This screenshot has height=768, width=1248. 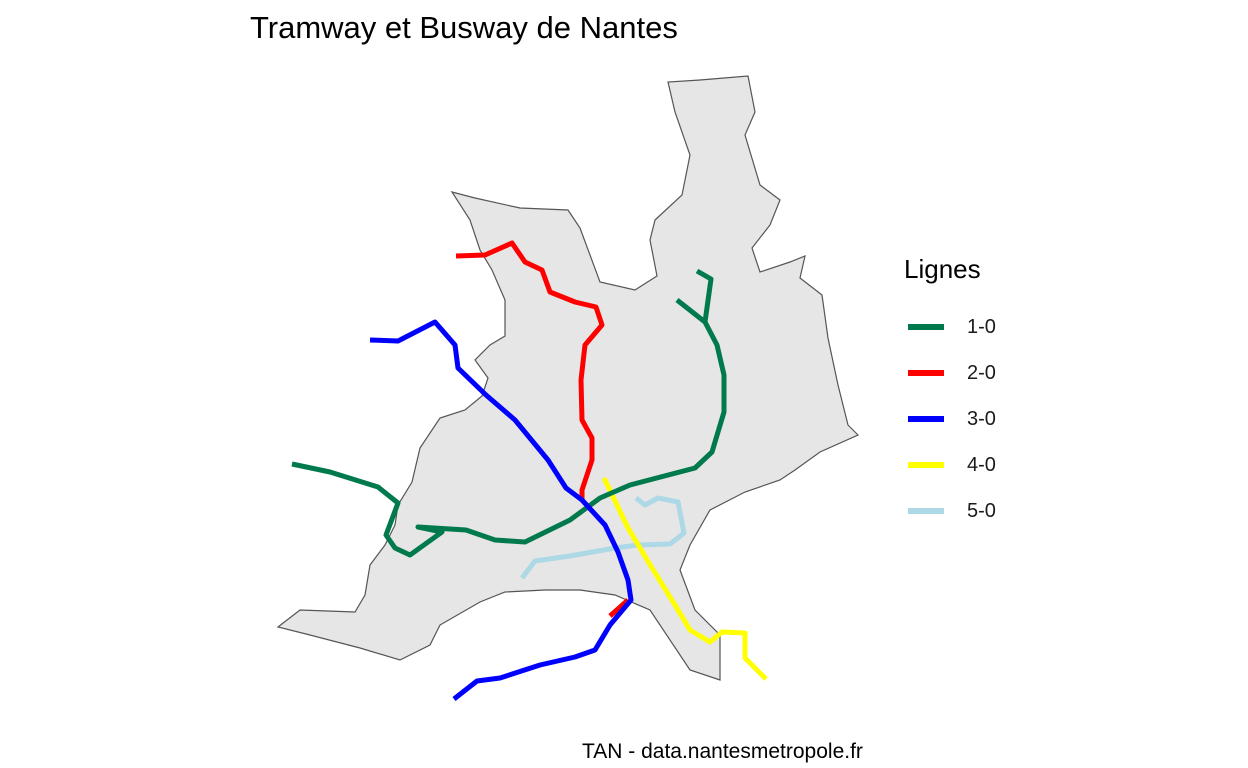 What do you see at coordinates (981, 510) in the screenshot?
I see `legend-label-line-5: 5-0` at bounding box center [981, 510].